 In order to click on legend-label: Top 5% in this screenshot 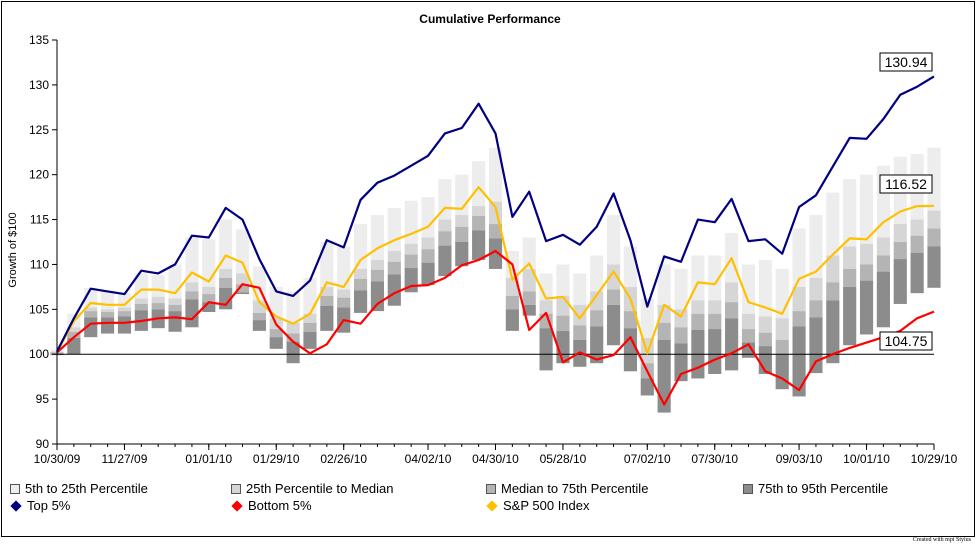, I will do `click(49, 505)`.